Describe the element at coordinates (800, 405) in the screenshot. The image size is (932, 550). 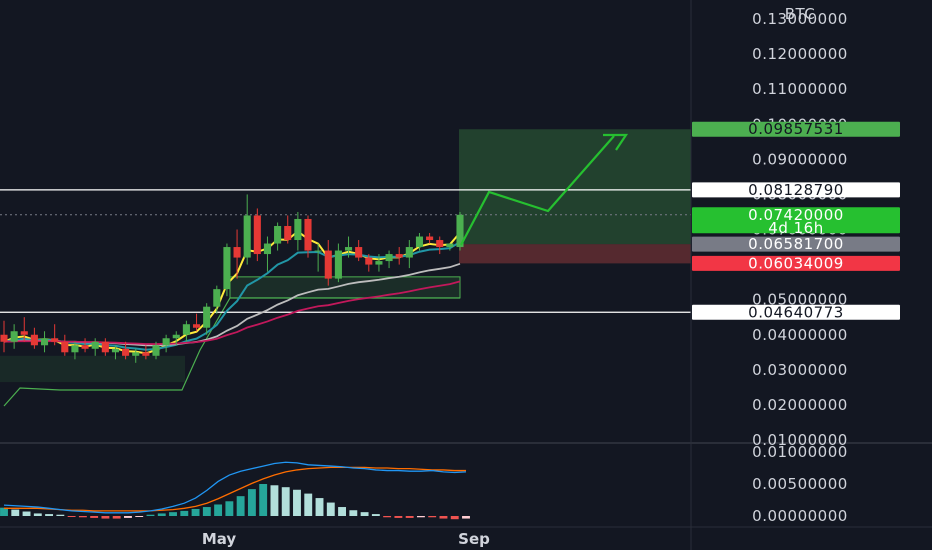
I see `price-axis-tick-label: 0.02000000` at that location.